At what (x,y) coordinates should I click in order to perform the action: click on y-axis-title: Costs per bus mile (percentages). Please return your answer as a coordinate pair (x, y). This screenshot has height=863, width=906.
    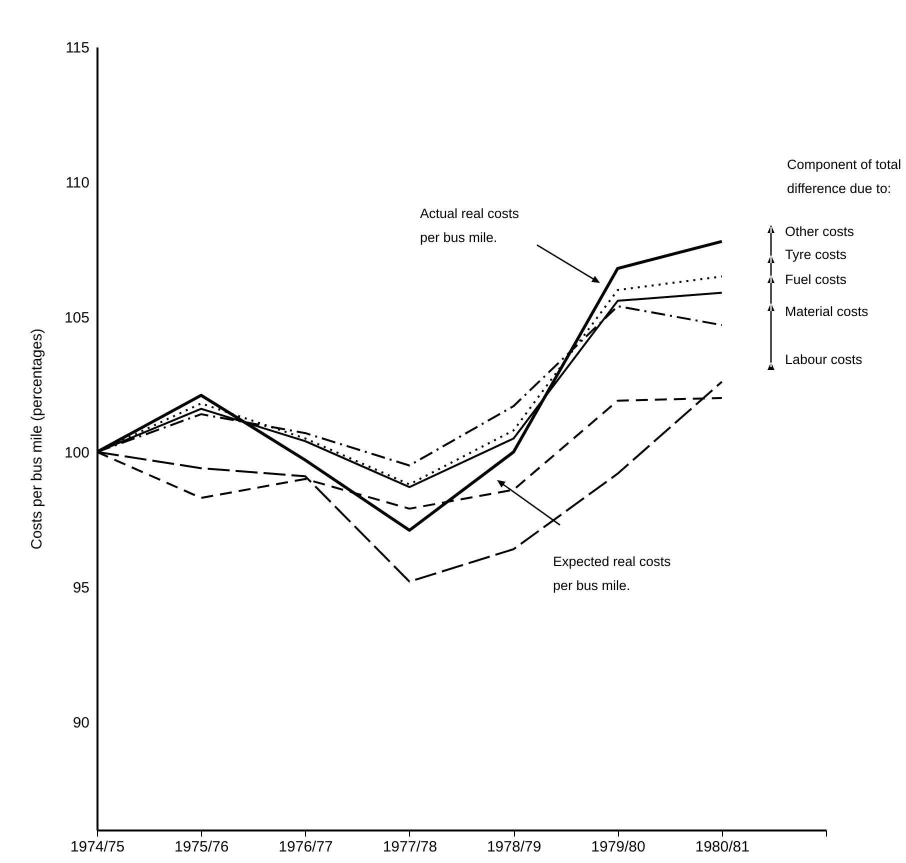
    Looking at the image, I should click on (37, 439).